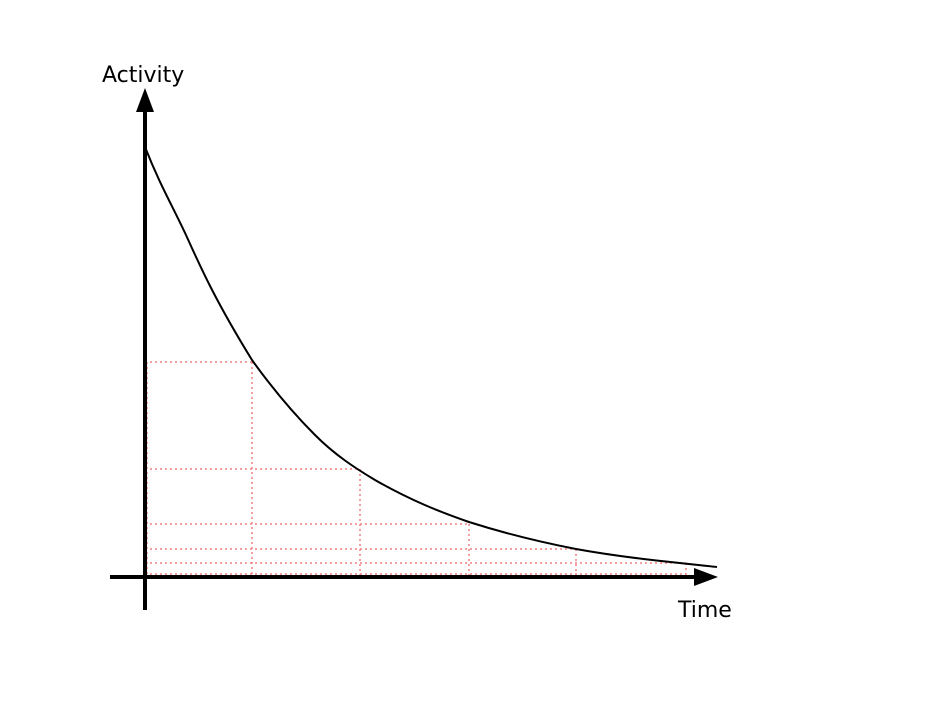 The image size is (944, 704). Describe the element at coordinates (143, 75) in the screenshot. I see `y-axis-label: Activity` at that location.